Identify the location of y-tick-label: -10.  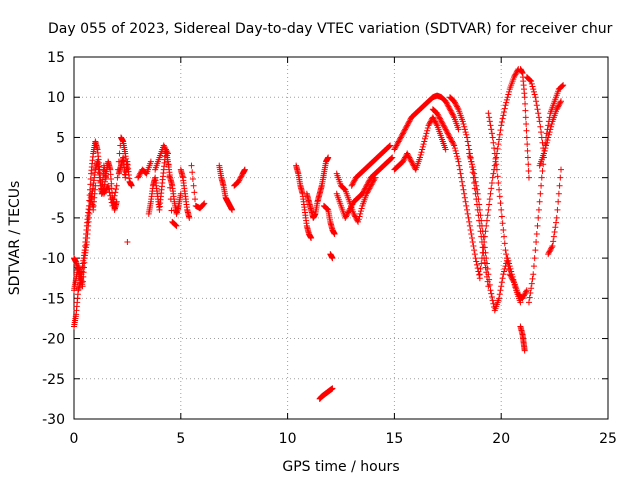
(53, 259).